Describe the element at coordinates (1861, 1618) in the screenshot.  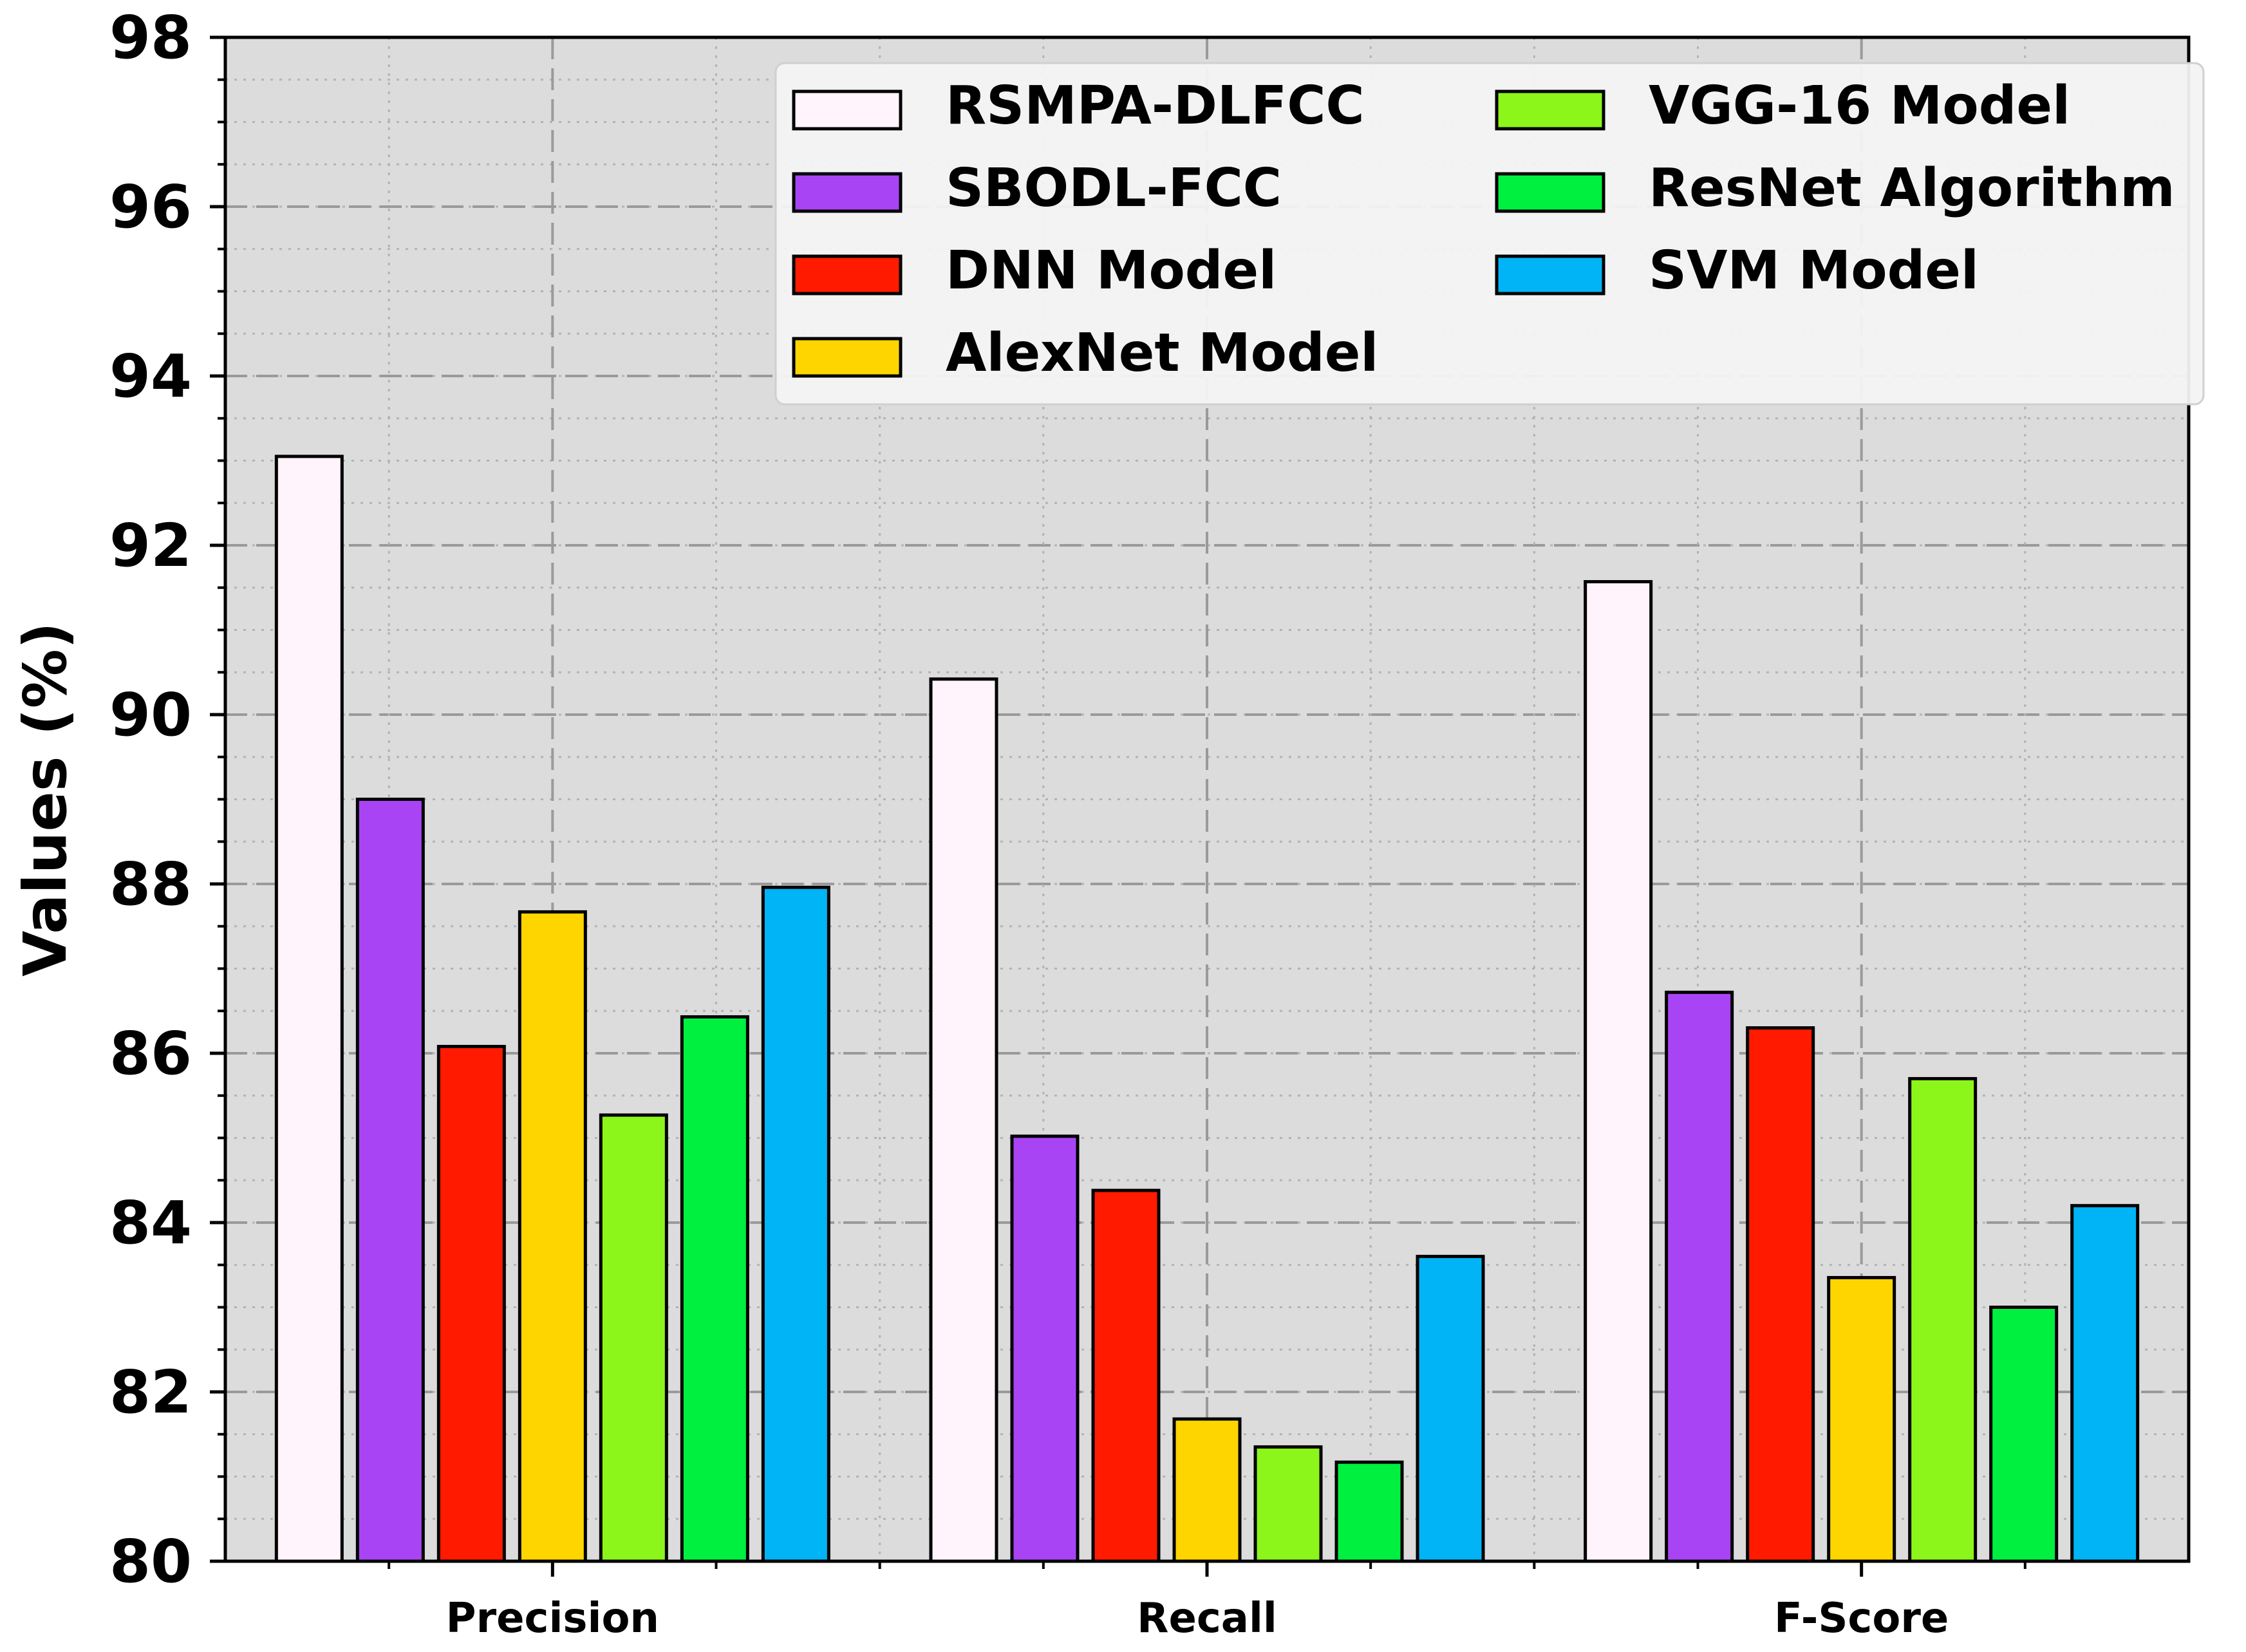
I see `x-tick-label: F-Score` at that location.